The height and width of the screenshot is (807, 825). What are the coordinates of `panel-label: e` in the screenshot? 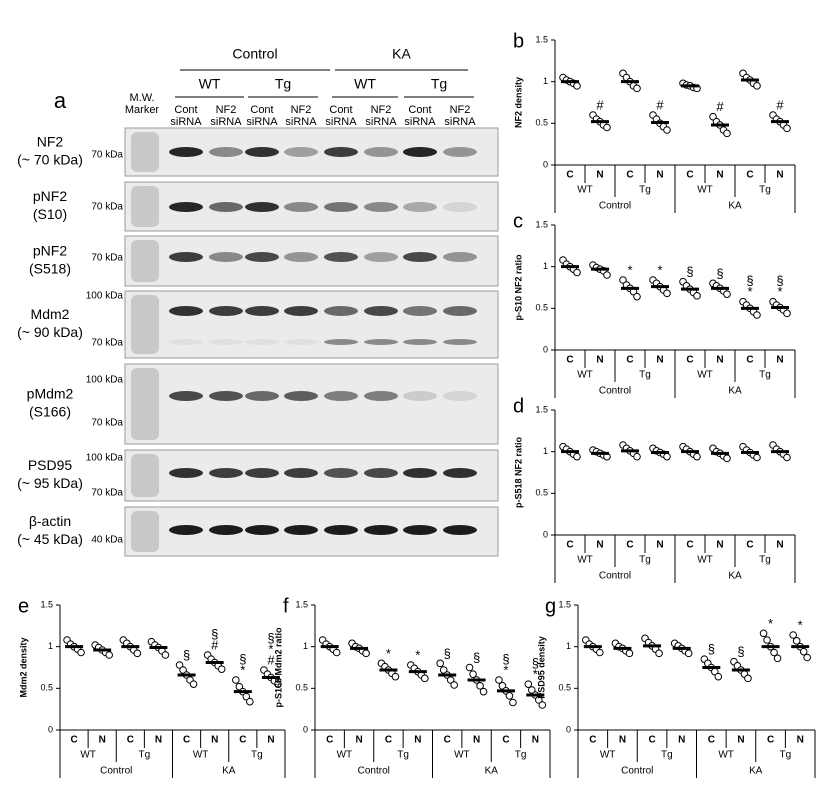 It's located at (23, 606).